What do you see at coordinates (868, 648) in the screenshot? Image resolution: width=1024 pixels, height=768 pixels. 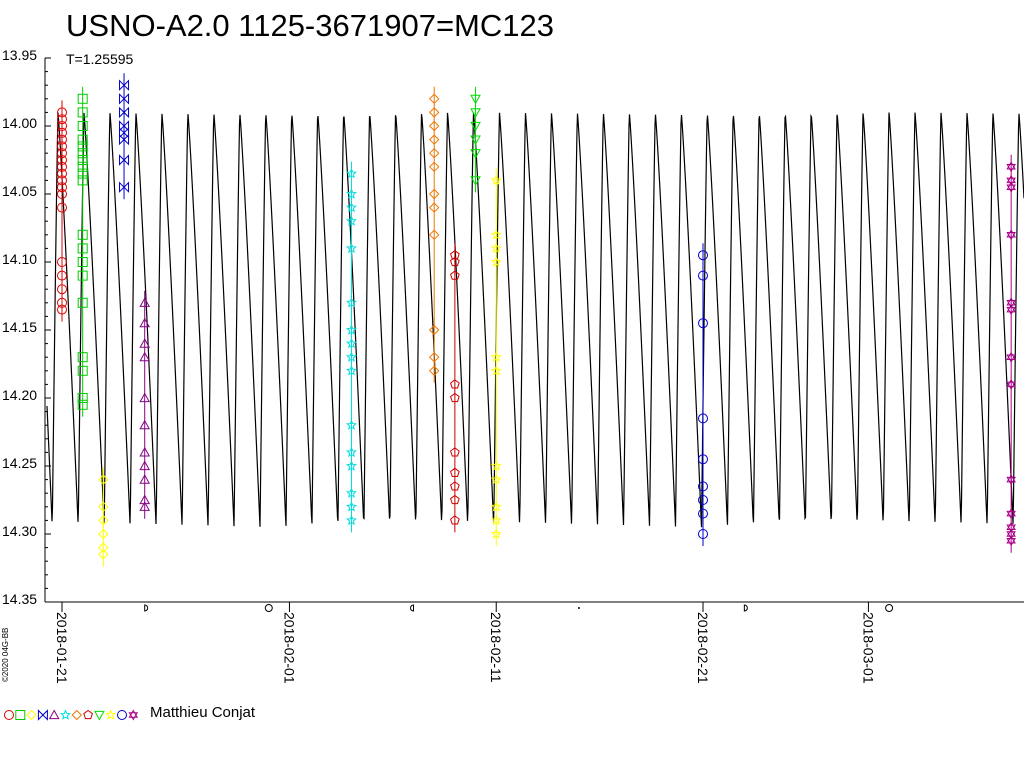 I see `x-tick-label: 2018-03-01` at bounding box center [868, 648].